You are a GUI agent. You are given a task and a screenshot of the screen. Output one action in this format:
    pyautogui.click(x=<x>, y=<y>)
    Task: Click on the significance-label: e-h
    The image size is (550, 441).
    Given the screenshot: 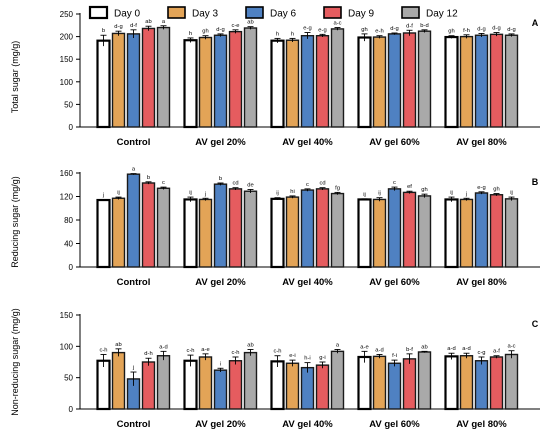 What is the action you would take?
    pyautogui.click(x=379, y=32)
    